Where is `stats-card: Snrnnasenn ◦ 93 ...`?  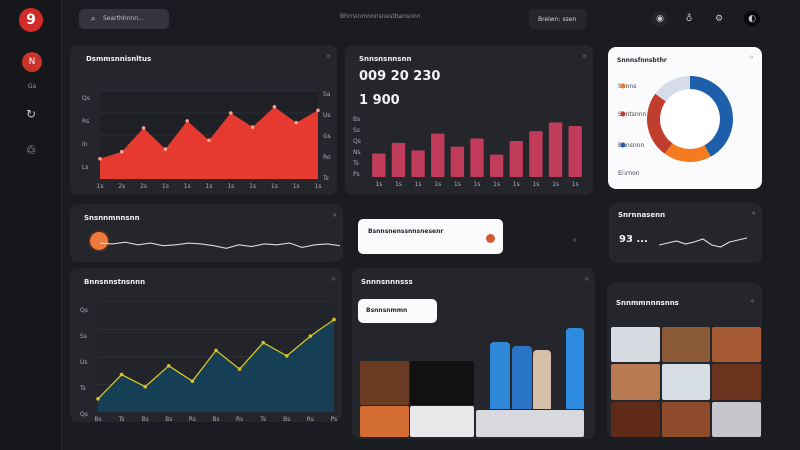 stats-card: Snrnnasenn ◦ 93 ... is located at coordinates (685, 233).